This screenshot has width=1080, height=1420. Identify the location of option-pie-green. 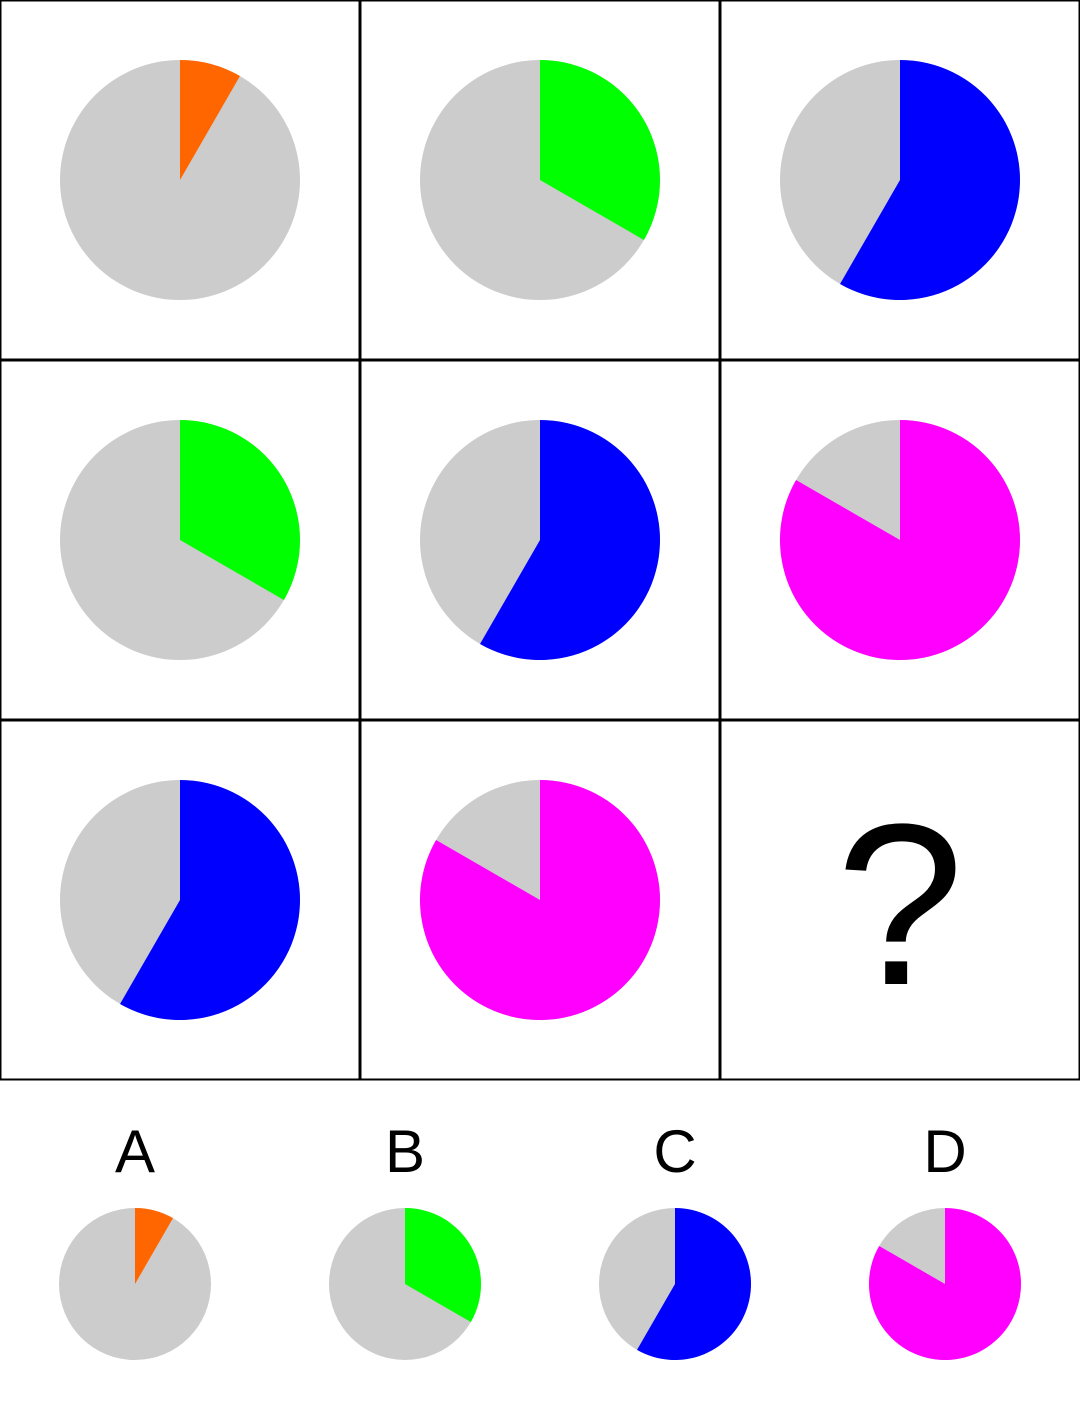
(405, 1284).